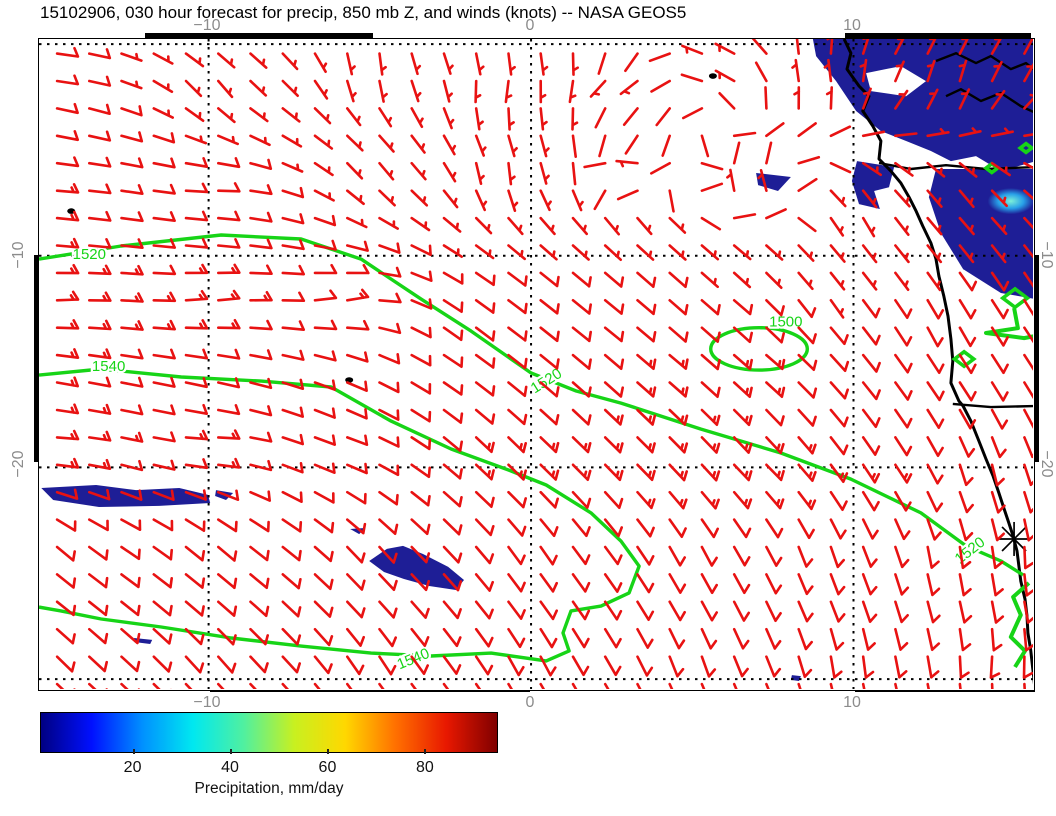 This screenshot has width=1056, height=816. I want to click on colorbar-tick-label: 80, so click(425, 767).